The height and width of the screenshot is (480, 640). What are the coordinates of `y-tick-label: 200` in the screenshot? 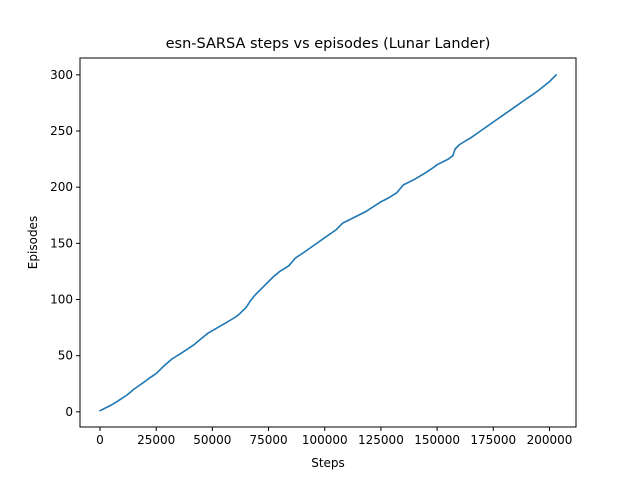 It's located at (61, 187).